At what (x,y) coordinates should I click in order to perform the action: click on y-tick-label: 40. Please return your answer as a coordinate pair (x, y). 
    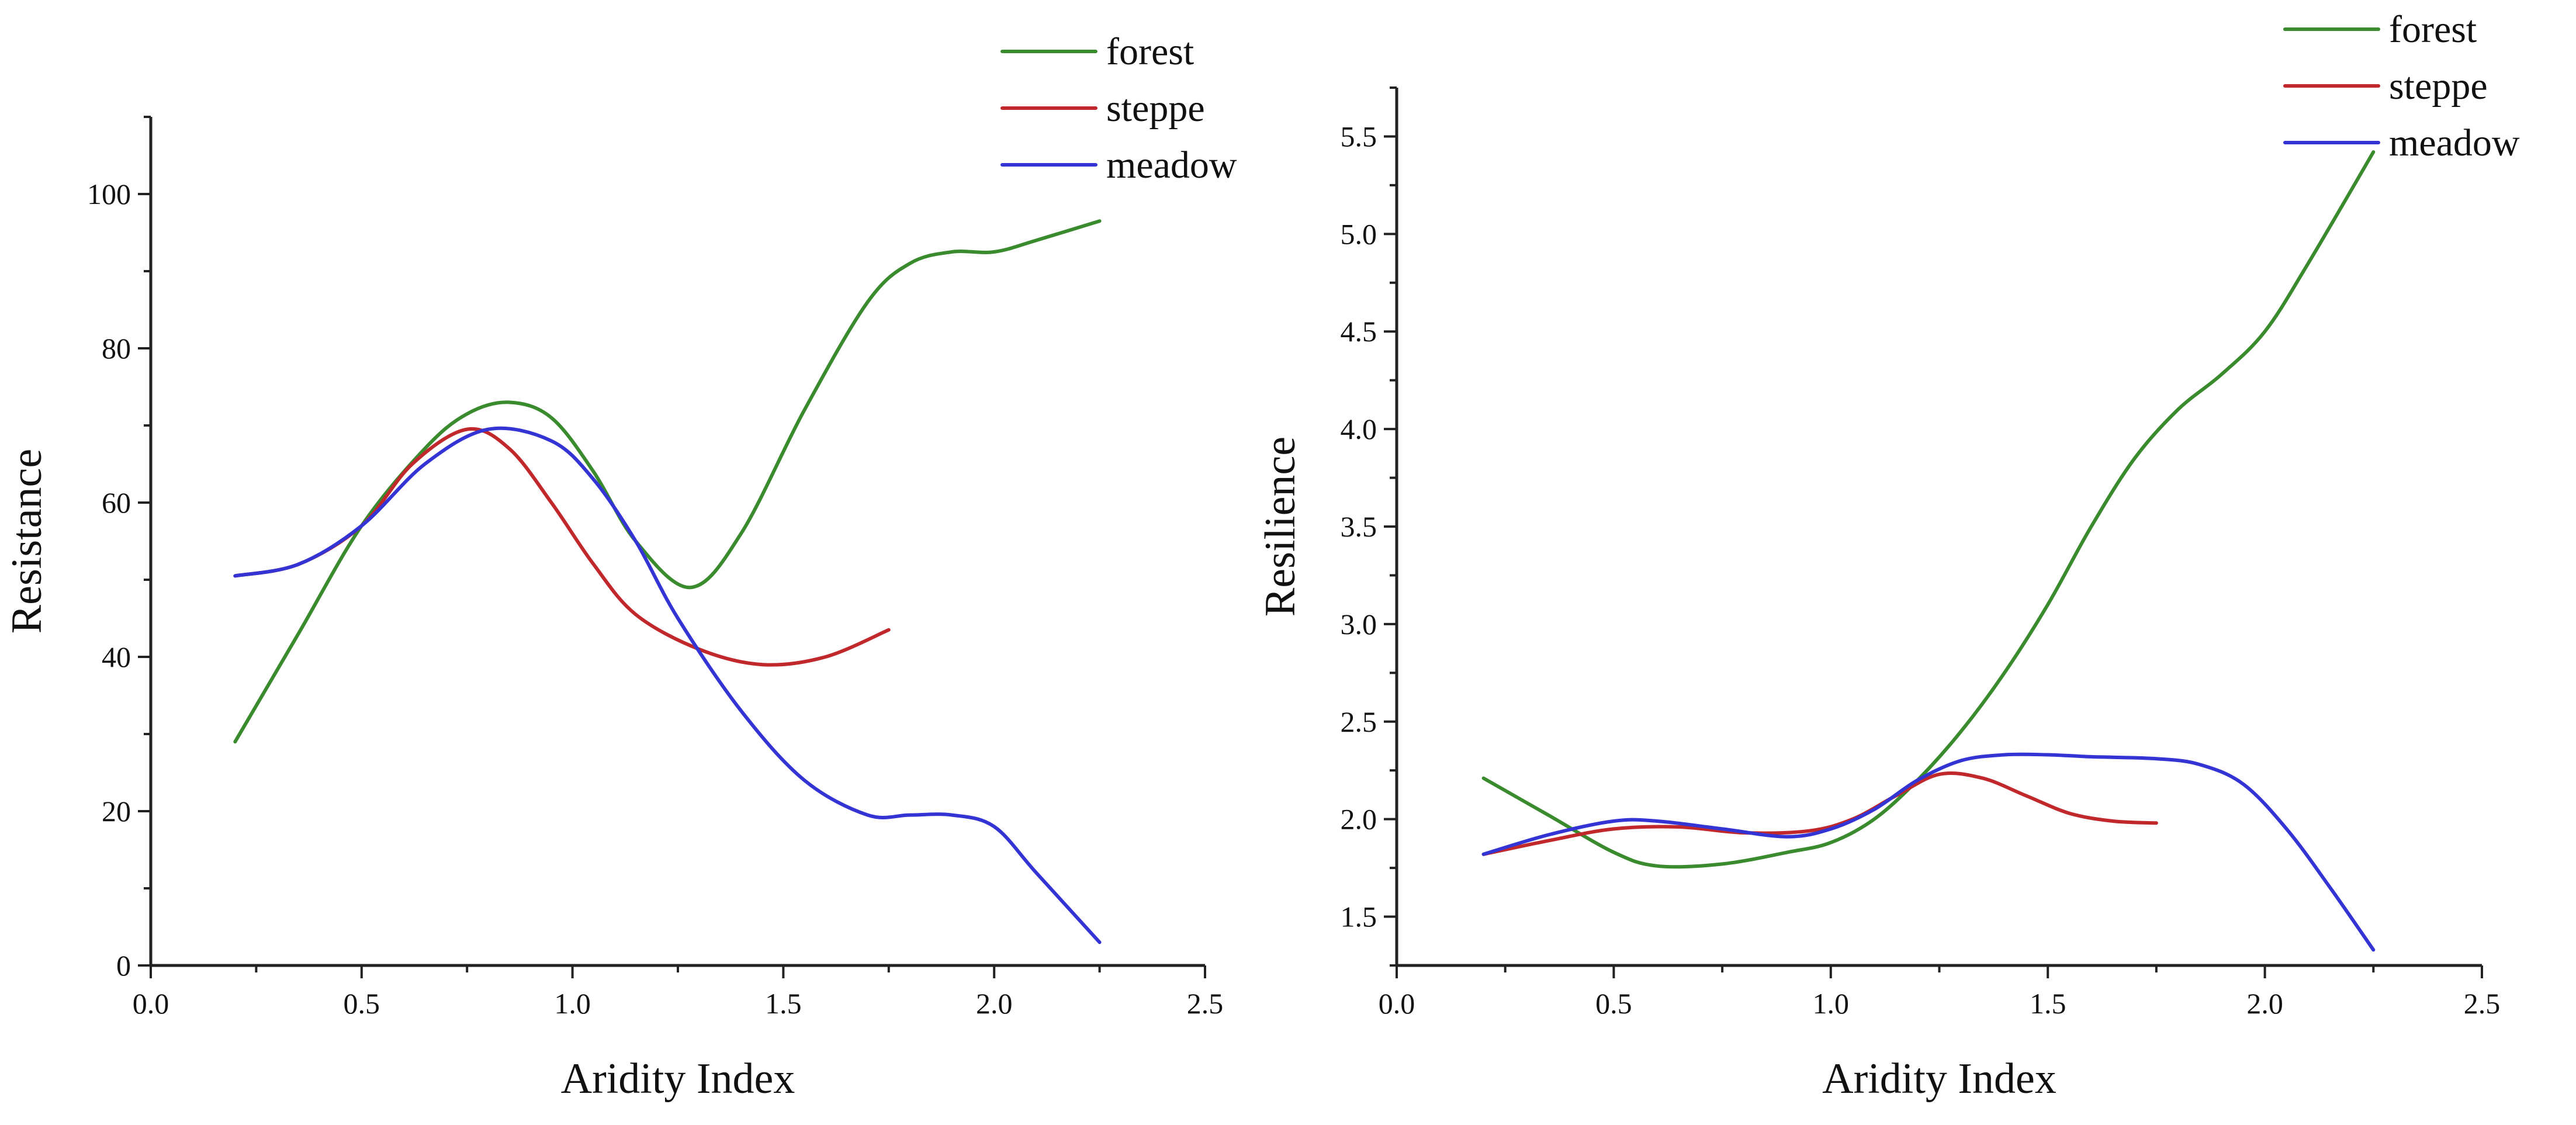
    Looking at the image, I should click on (117, 657).